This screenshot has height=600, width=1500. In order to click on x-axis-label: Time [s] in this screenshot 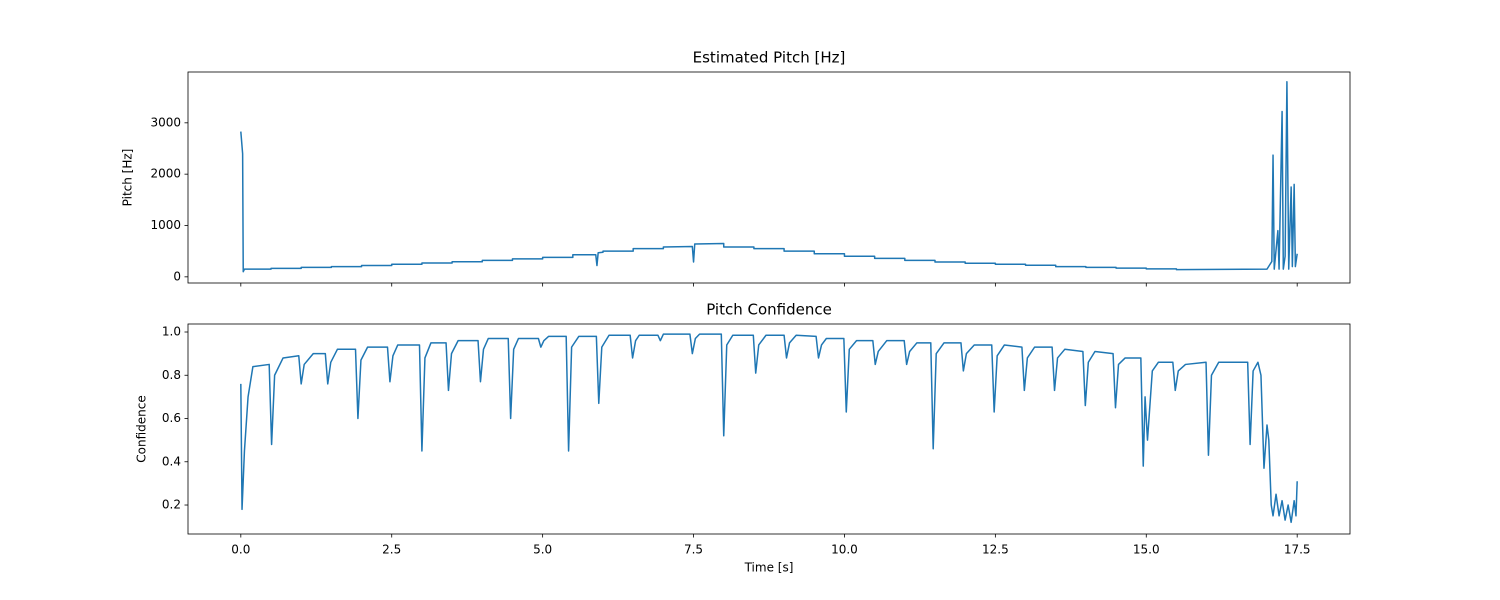, I will do `click(769, 568)`.